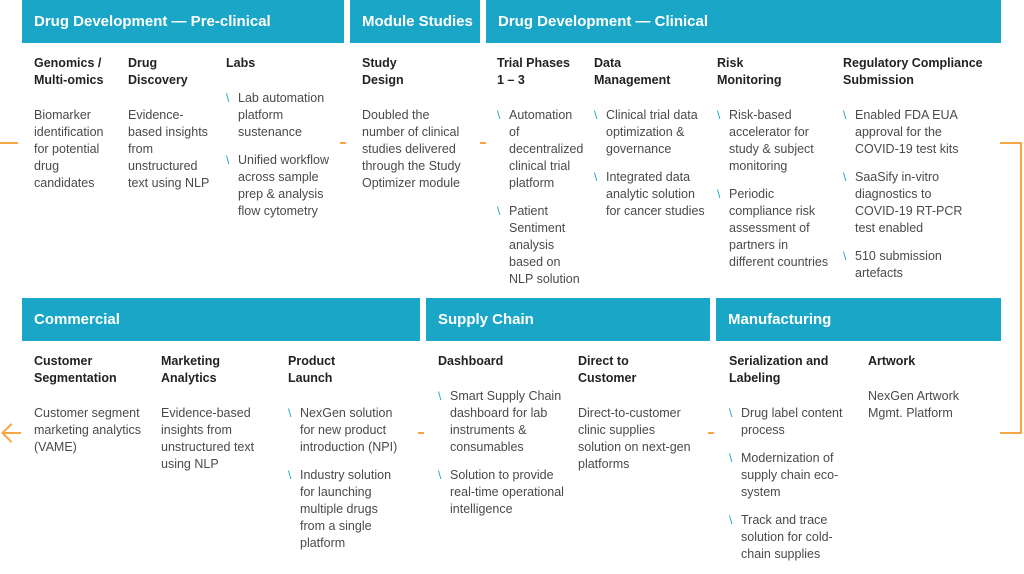 Image resolution: width=1024 pixels, height=574 pixels. I want to click on header-module-studies: Module Studies, so click(415, 21).